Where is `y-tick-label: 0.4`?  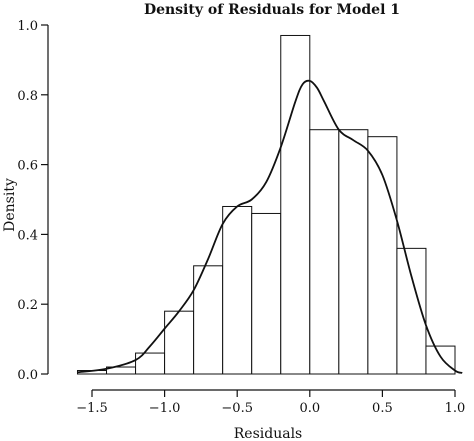 y-tick-label: 0.4 is located at coordinates (27, 235).